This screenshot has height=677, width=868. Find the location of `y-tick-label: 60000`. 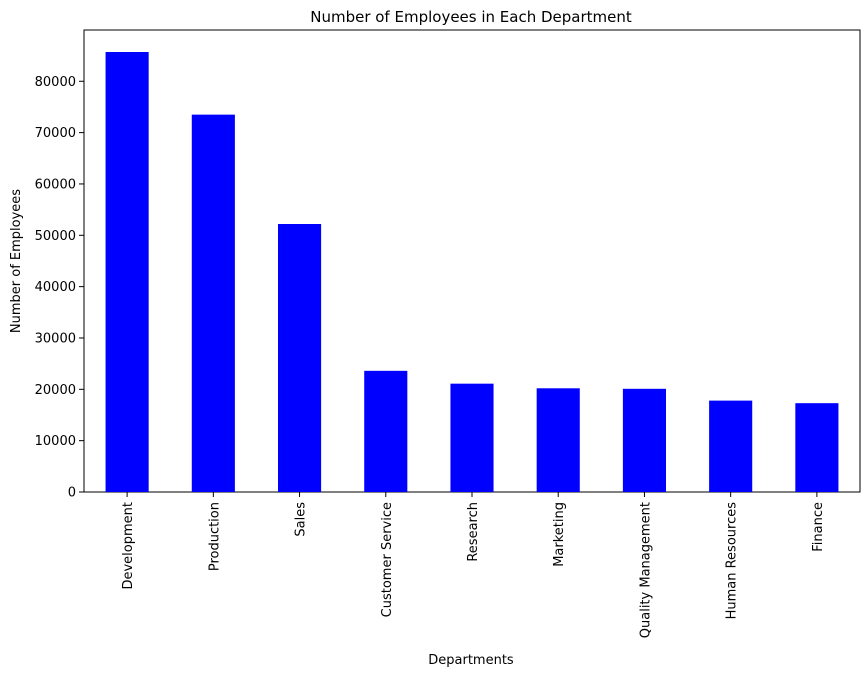

y-tick-label: 60000 is located at coordinates (55, 184).